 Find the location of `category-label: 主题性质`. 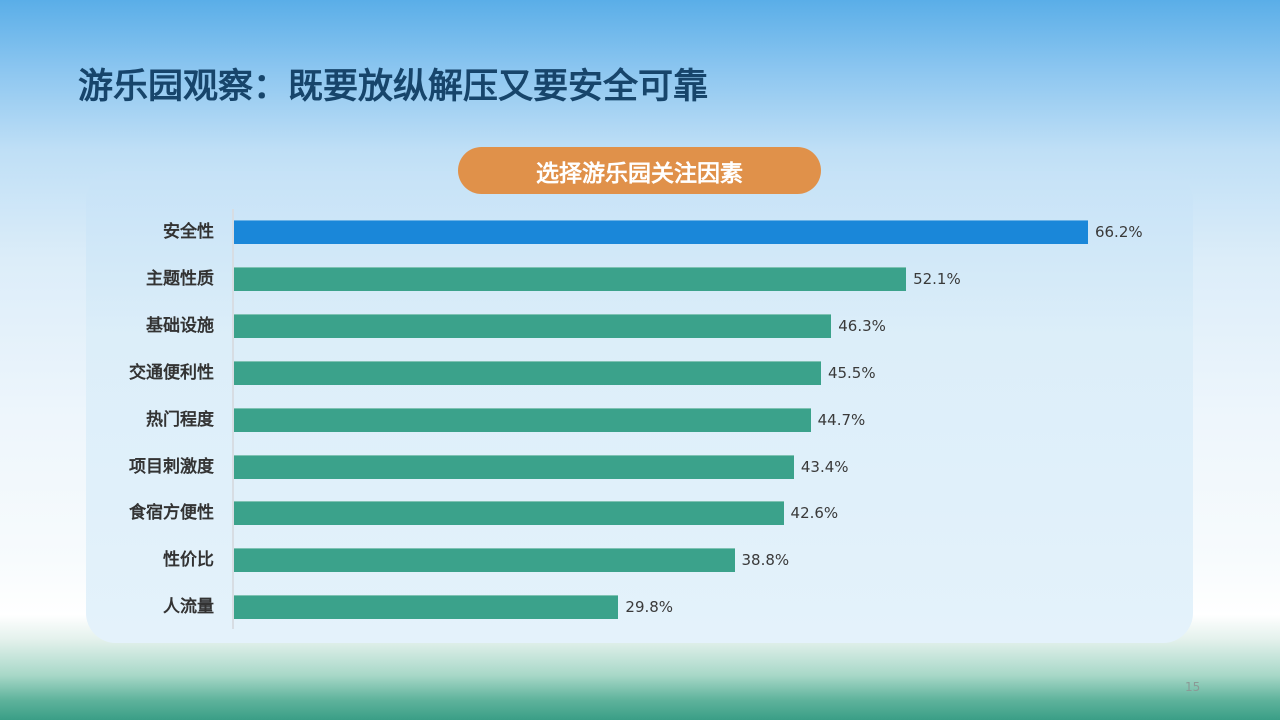

category-label: 主题性质 is located at coordinates (180, 278).